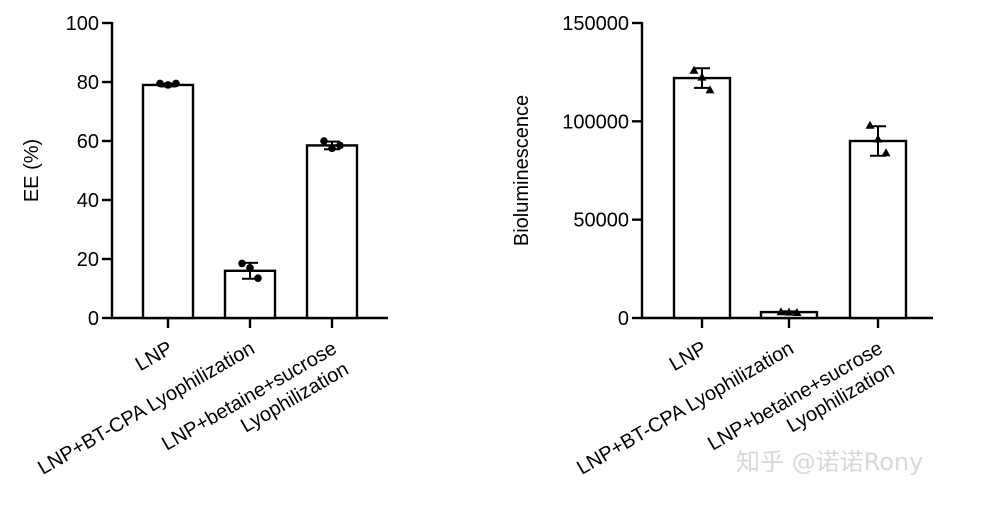 The image size is (987, 505). Describe the element at coordinates (88, 201) in the screenshot. I see `y-tick-label: 40` at that location.